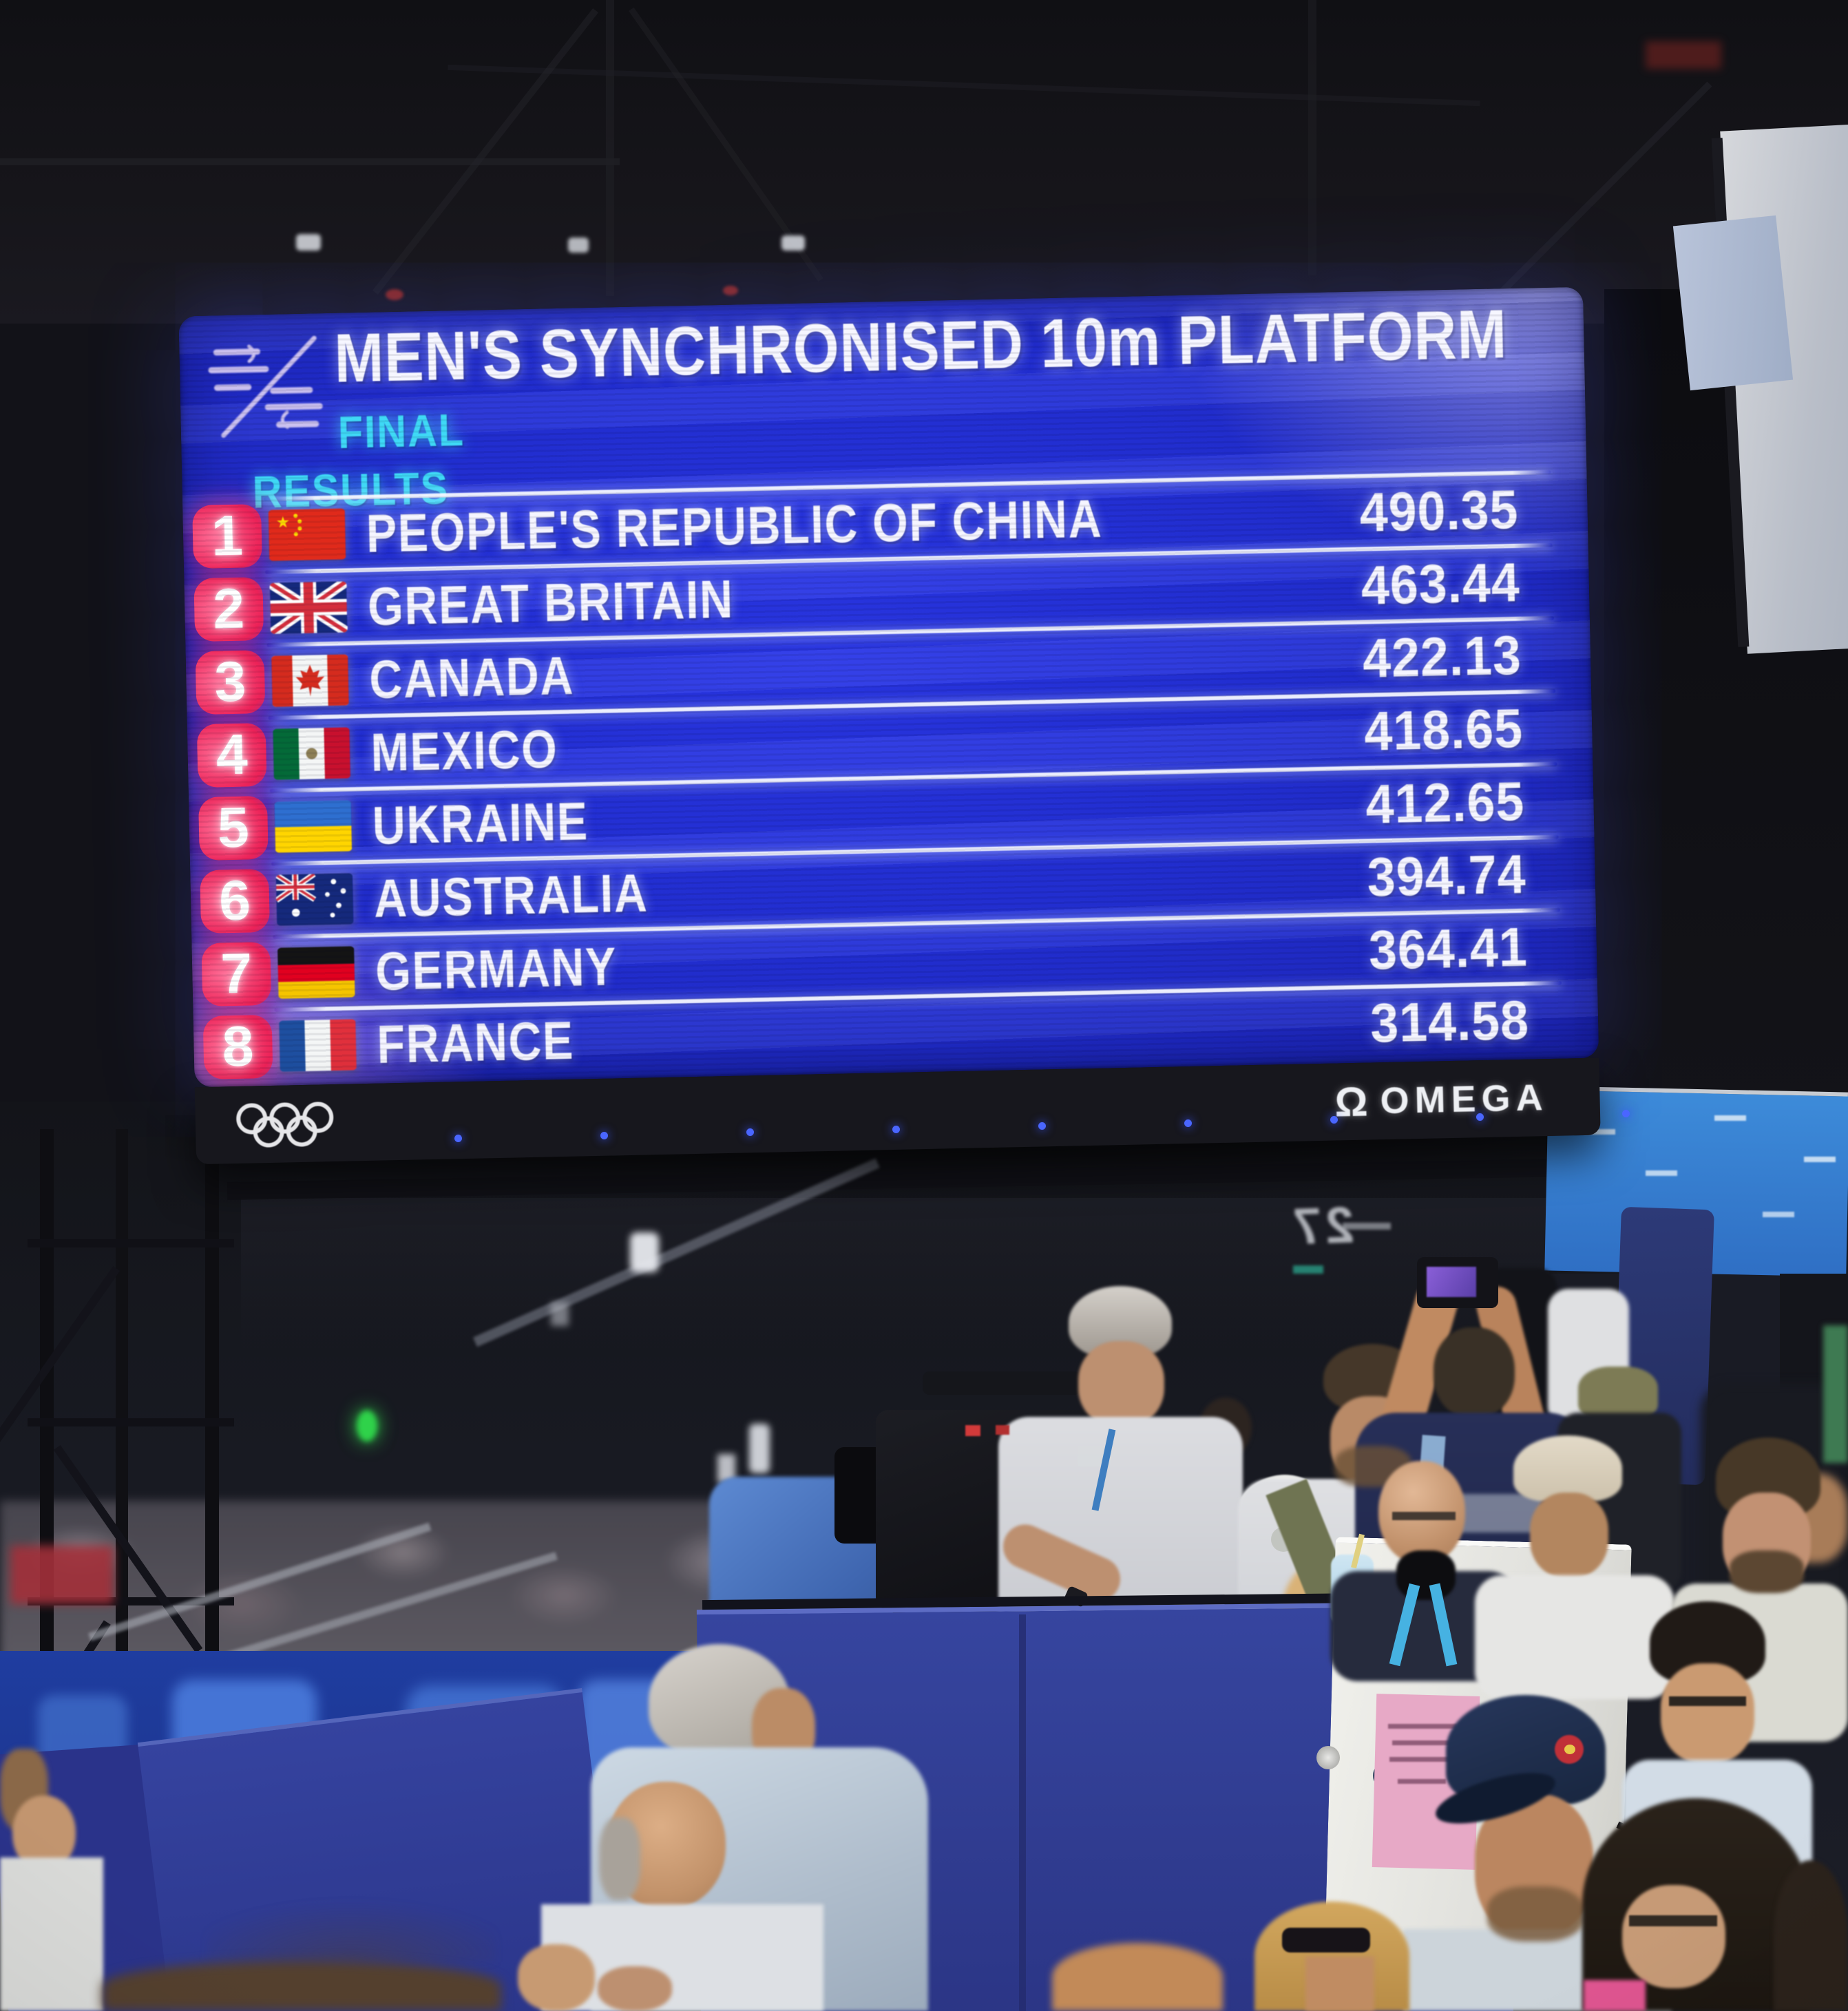  I want to click on crowd-red-flag, so click(62, 1575).